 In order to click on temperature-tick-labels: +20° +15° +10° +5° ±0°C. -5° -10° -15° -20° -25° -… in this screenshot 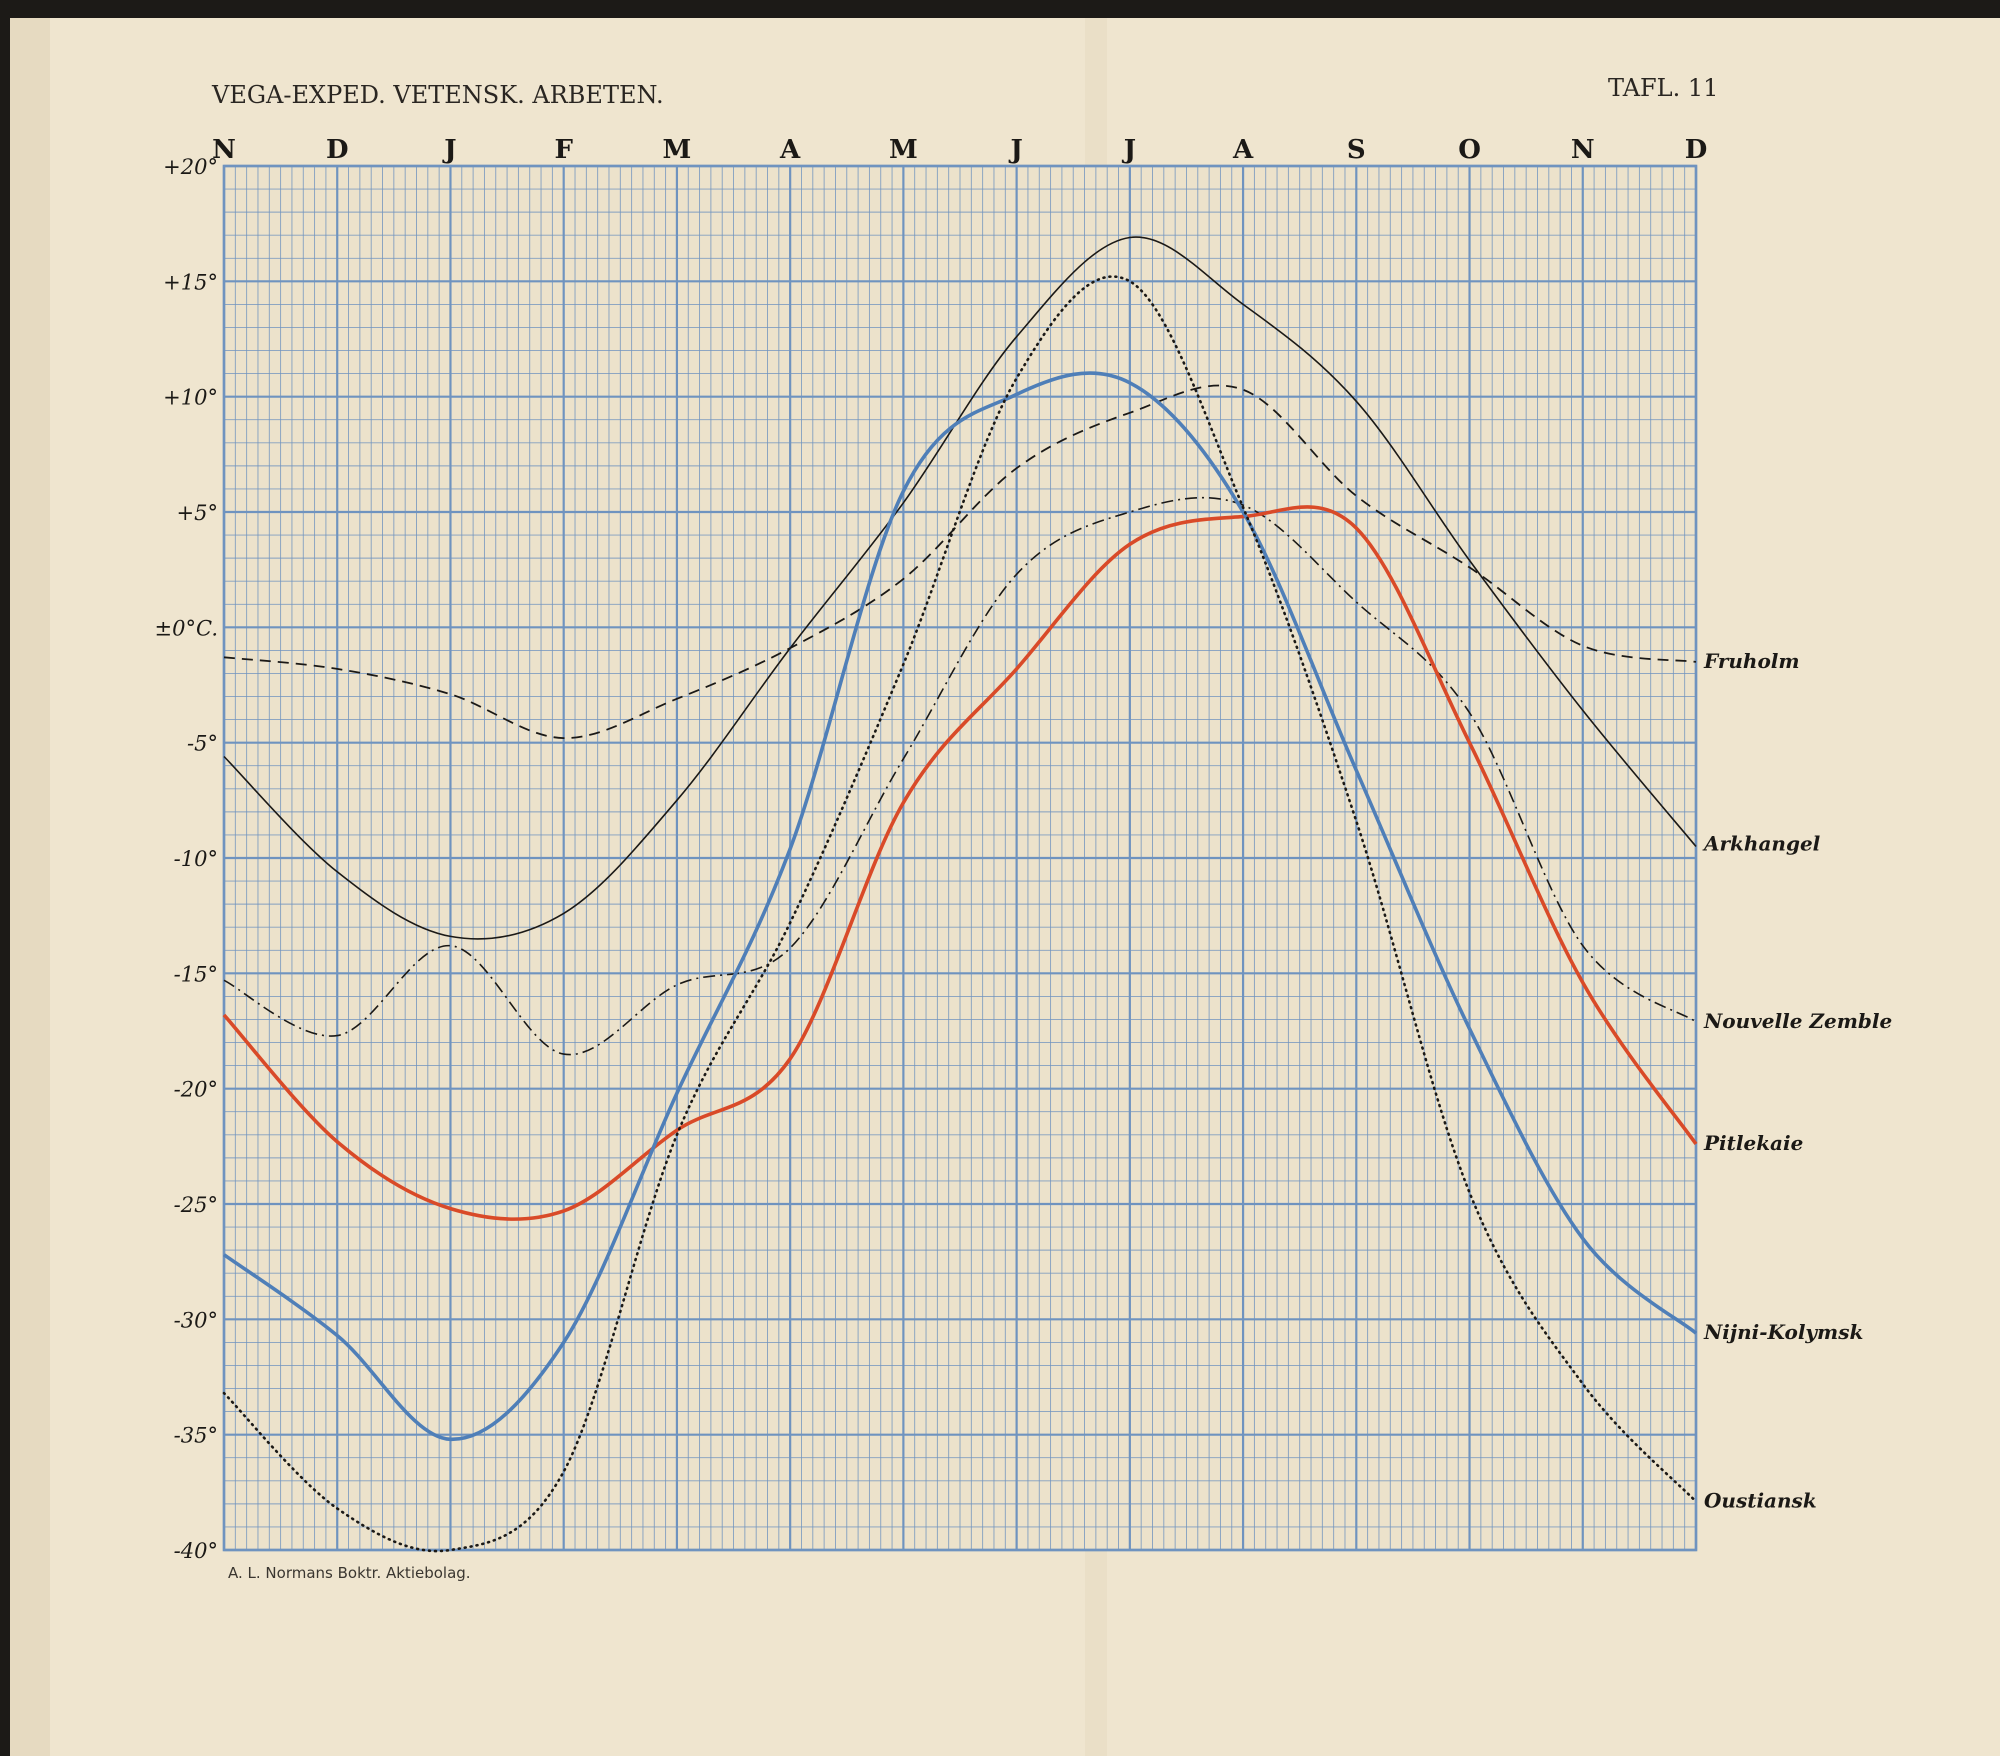, I will do `click(186, 859)`.